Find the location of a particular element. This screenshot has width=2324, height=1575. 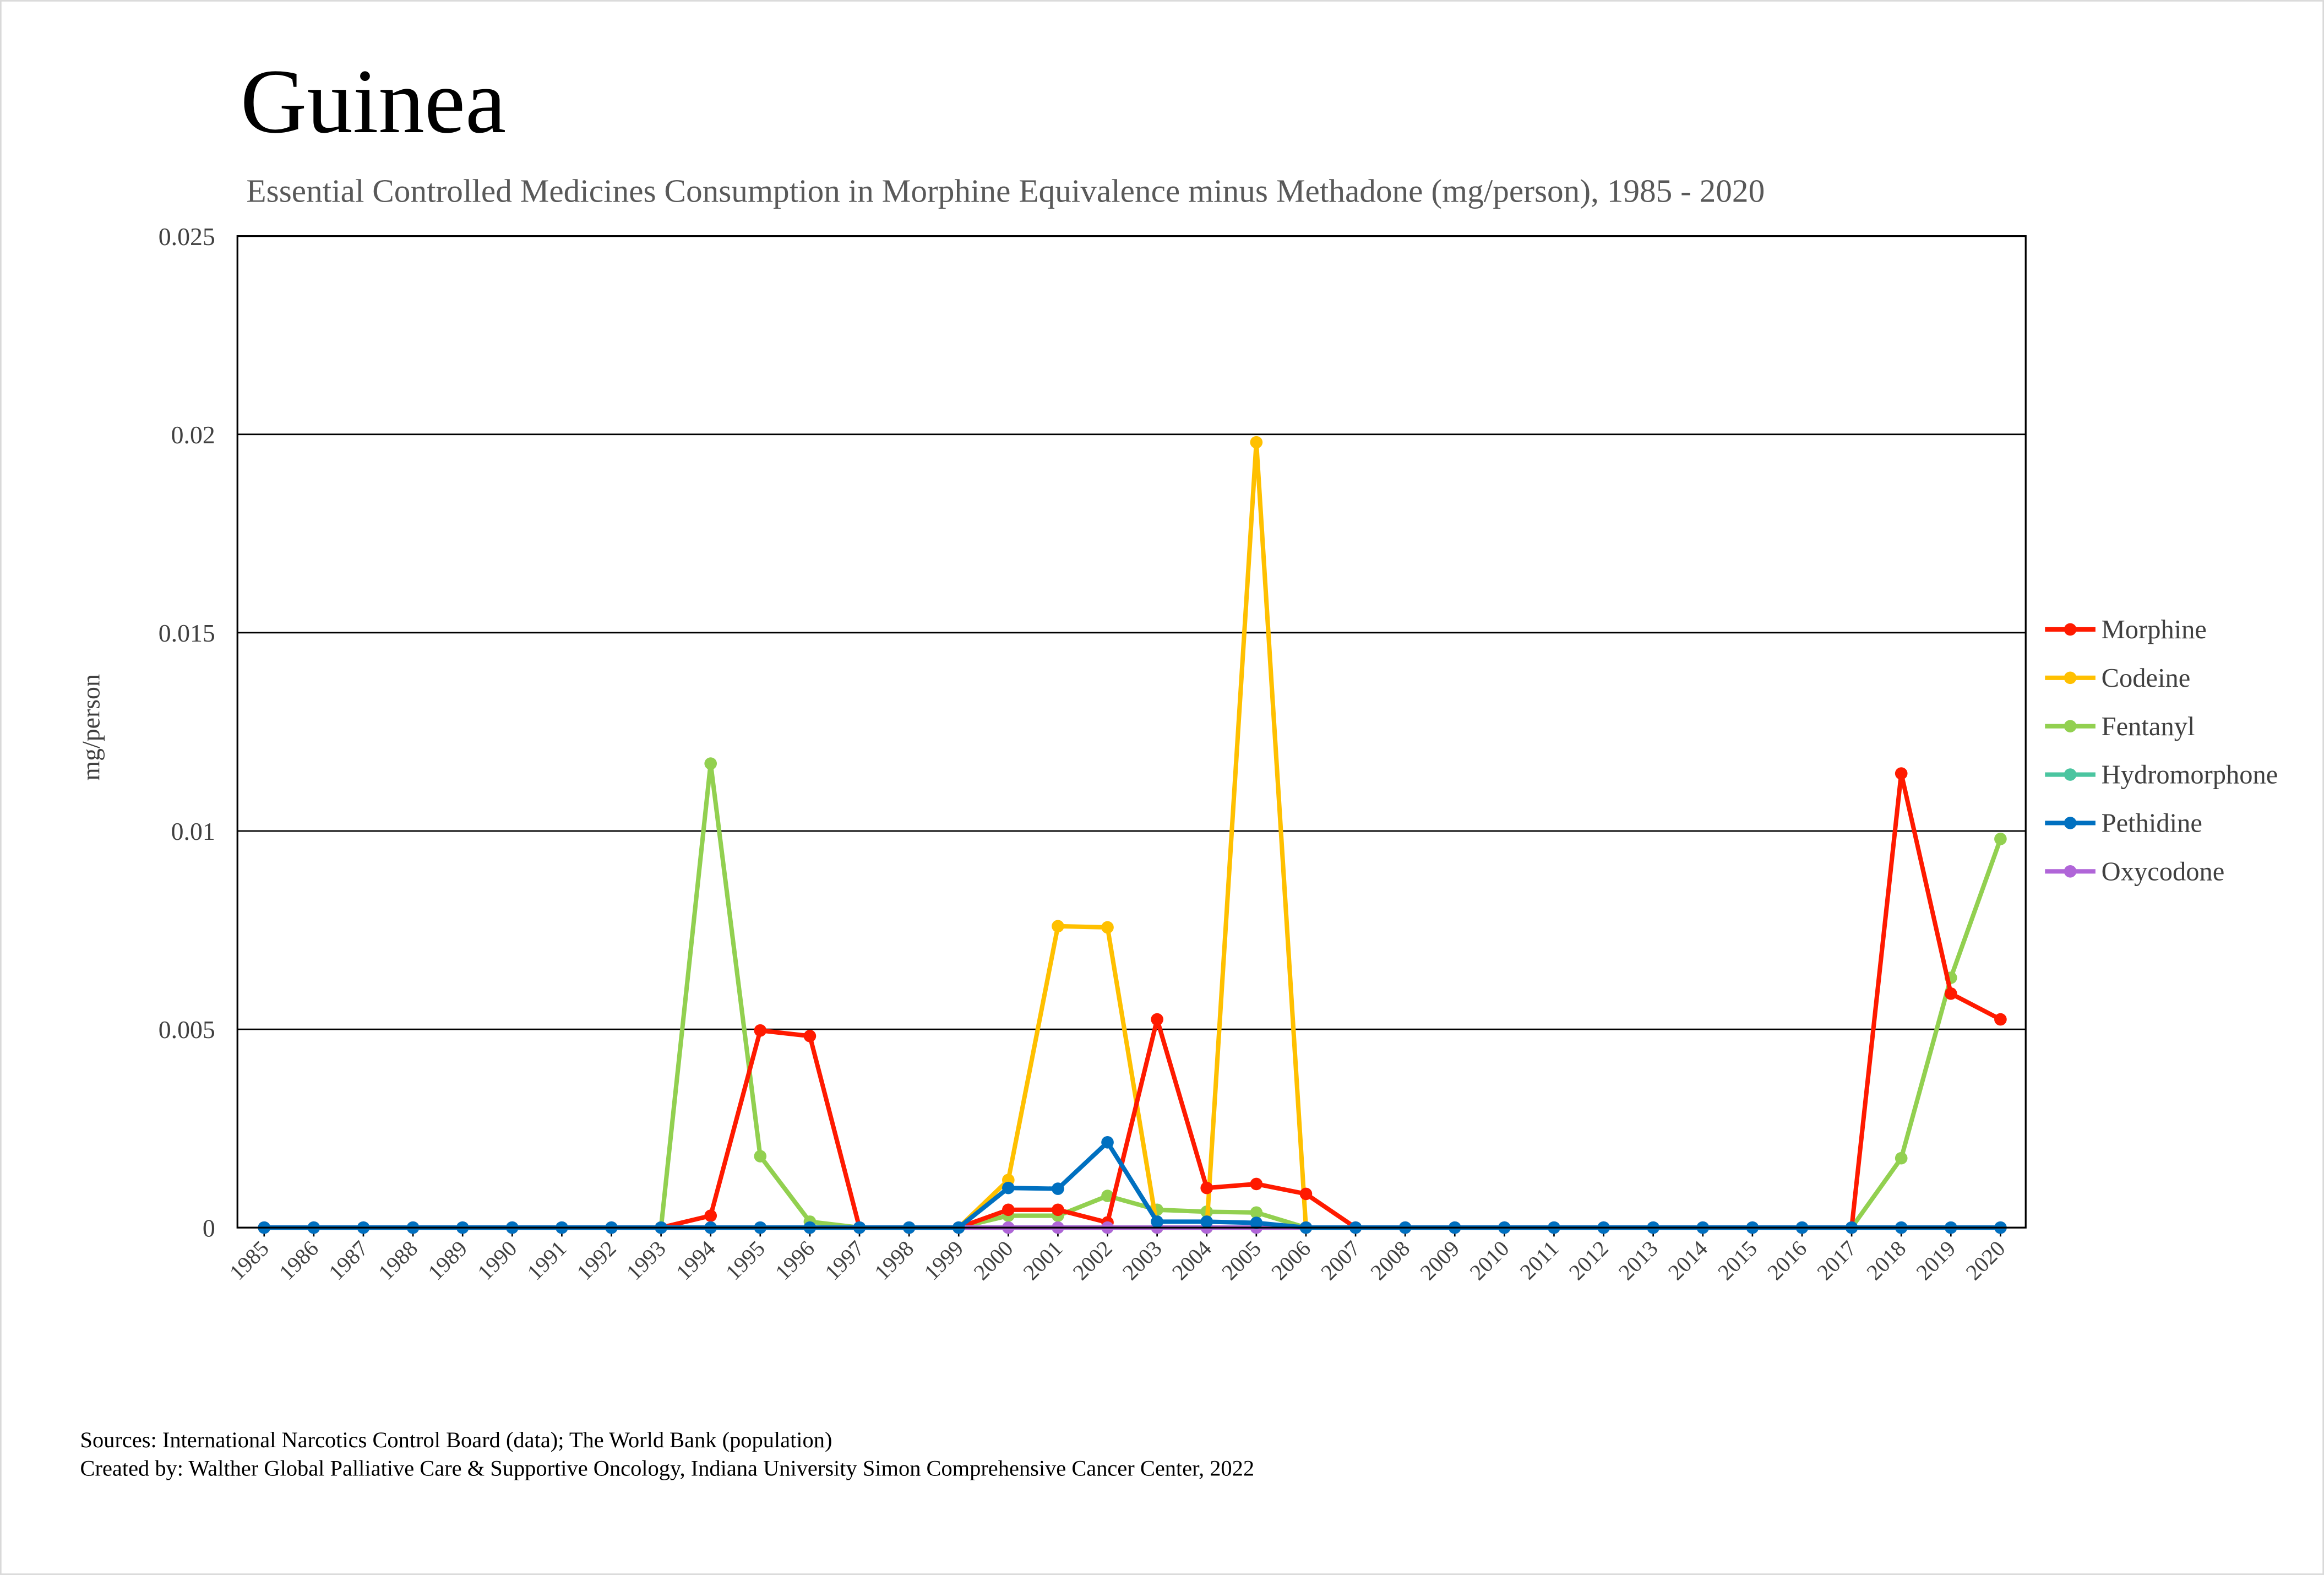

legend-label: Hydromorphone is located at coordinates (2190, 775).